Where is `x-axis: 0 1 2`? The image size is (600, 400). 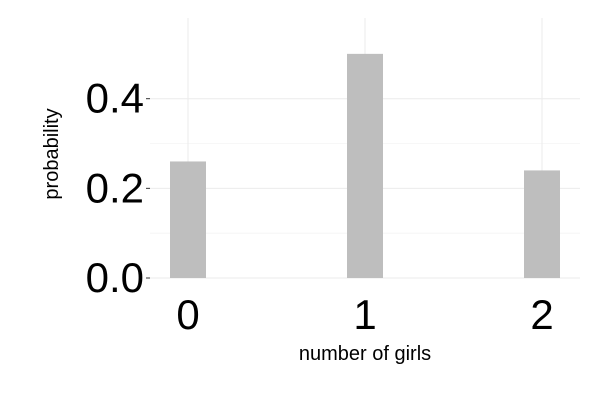
x-axis: 0 1 2 is located at coordinates (364, 314).